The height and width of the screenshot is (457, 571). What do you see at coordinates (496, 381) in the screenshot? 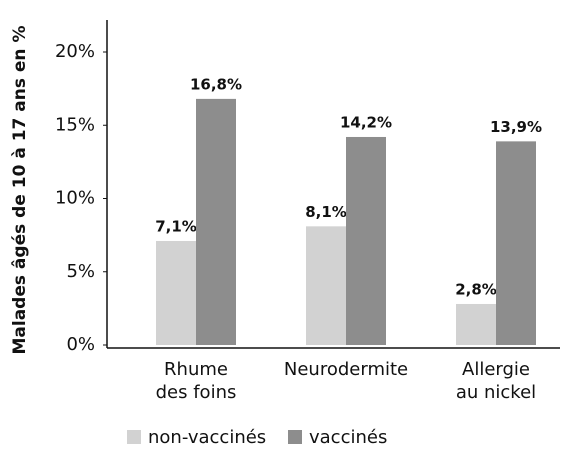
I see `x-tick-label: Allergie au nickel` at bounding box center [496, 381].